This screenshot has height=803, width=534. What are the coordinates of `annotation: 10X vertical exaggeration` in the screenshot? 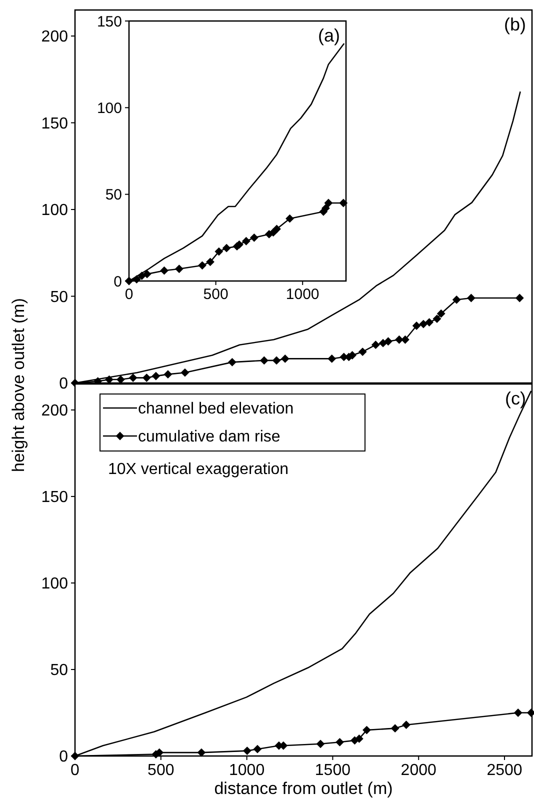 It's located at (198, 469).